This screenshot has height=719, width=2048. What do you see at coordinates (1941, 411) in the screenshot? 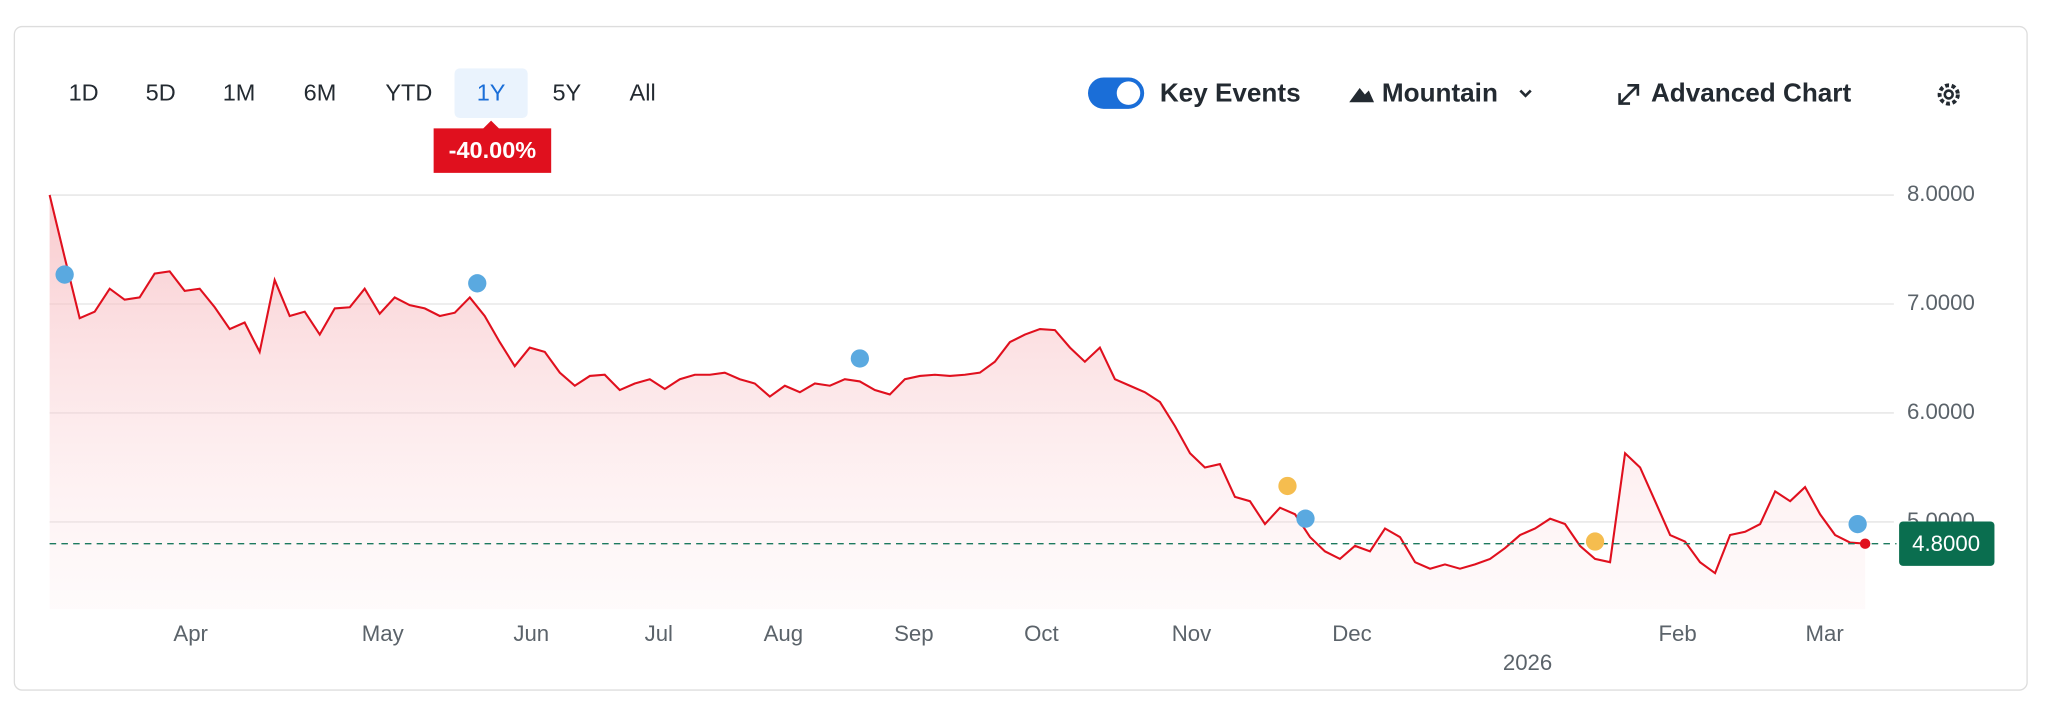
I see `y-tick-label: 6.0000` at bounding box center [1941, 411].